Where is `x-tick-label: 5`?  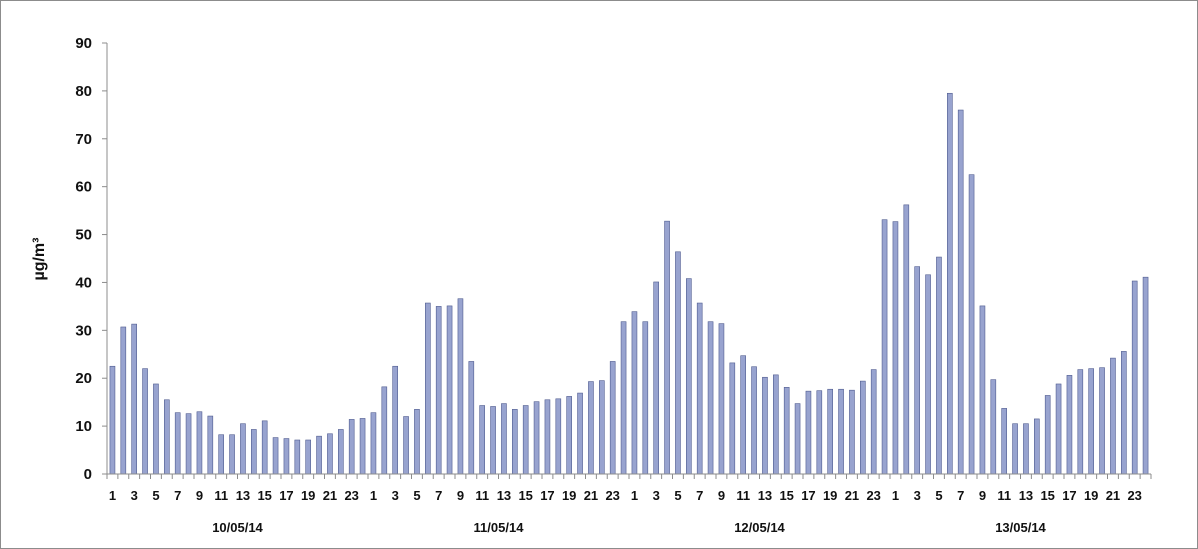 x-tick-label: 5 is located at coordinates (416, 495).